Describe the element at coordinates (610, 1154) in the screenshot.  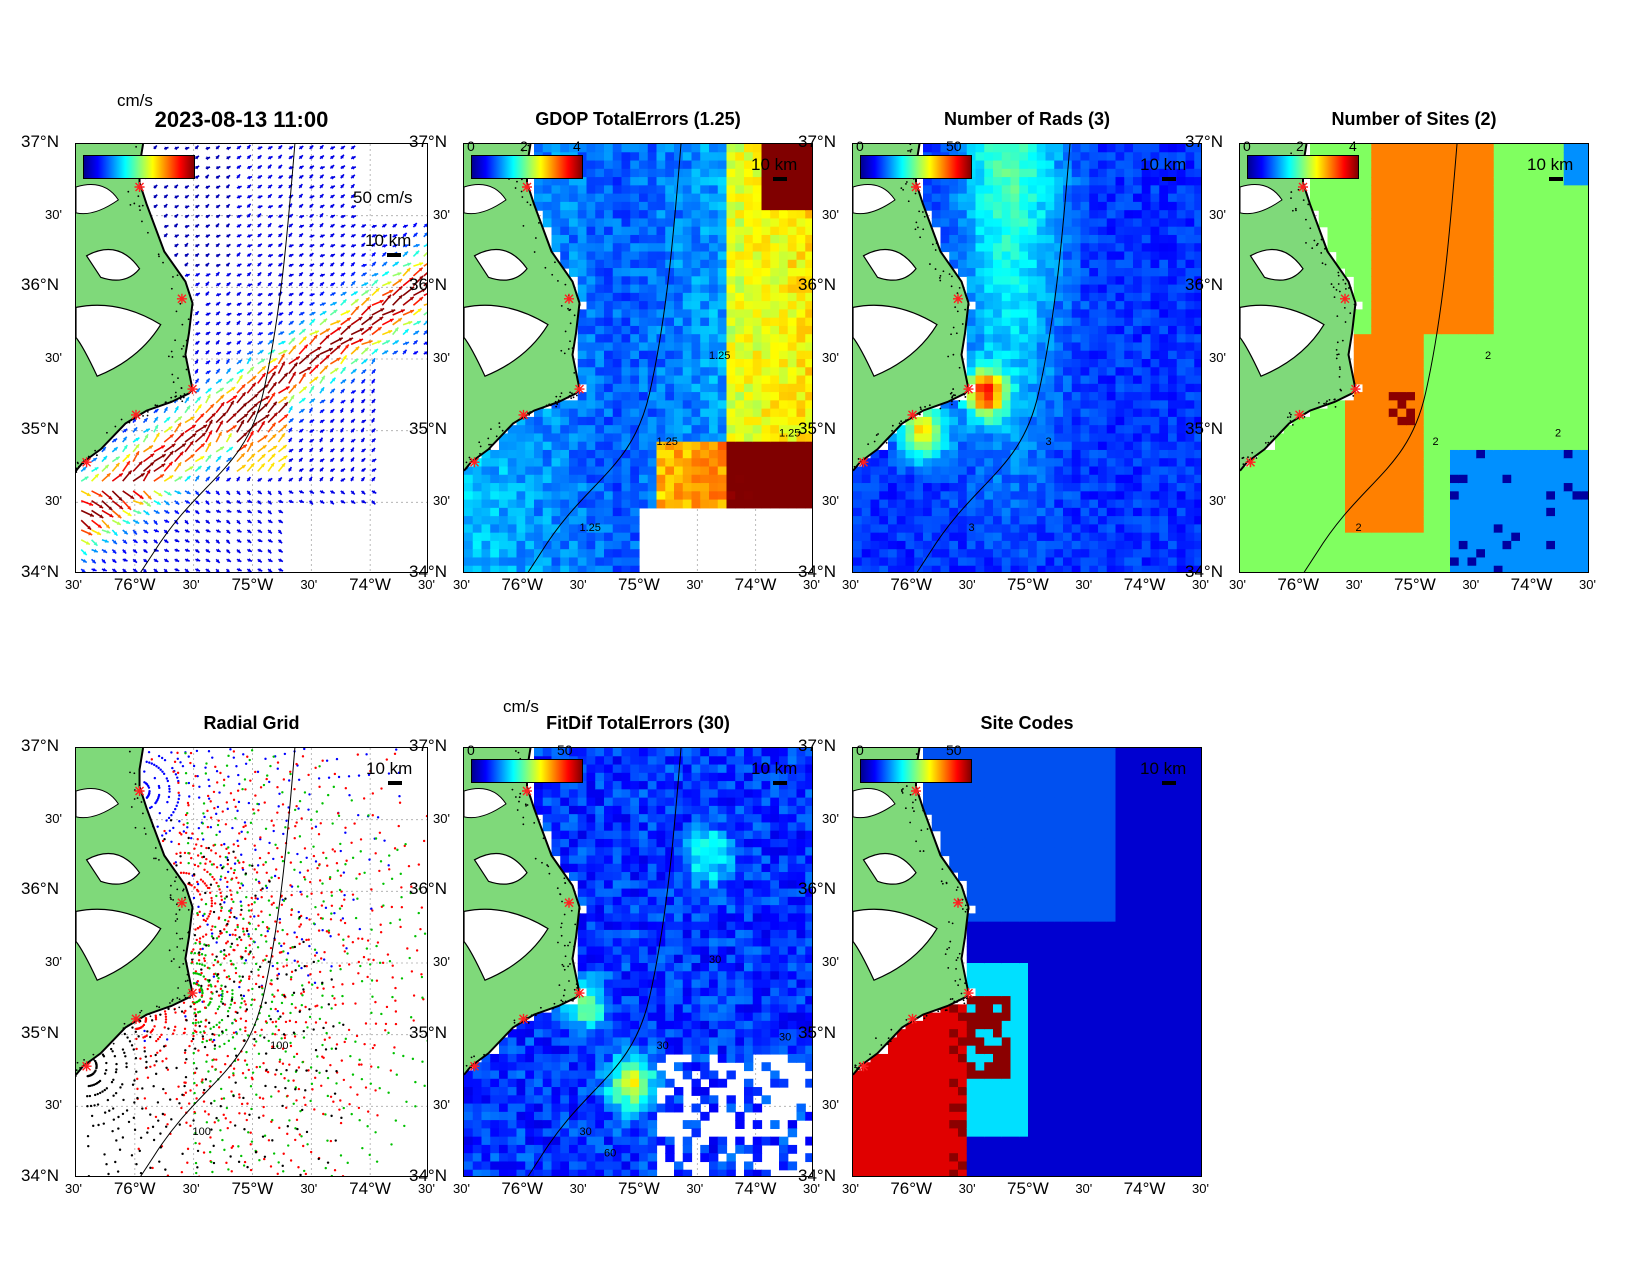
I see `contour-label: 60` at that location.